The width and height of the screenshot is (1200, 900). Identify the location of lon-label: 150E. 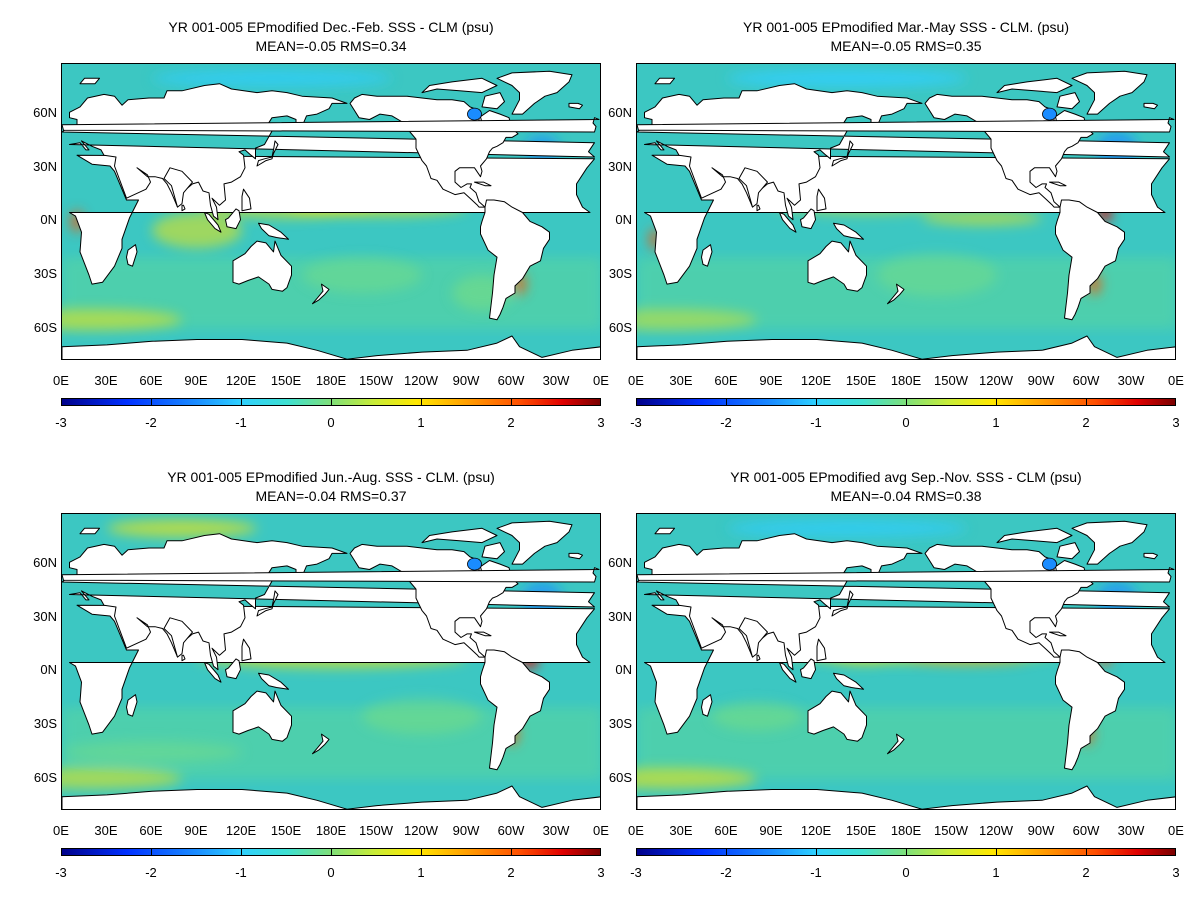
(861, 380).